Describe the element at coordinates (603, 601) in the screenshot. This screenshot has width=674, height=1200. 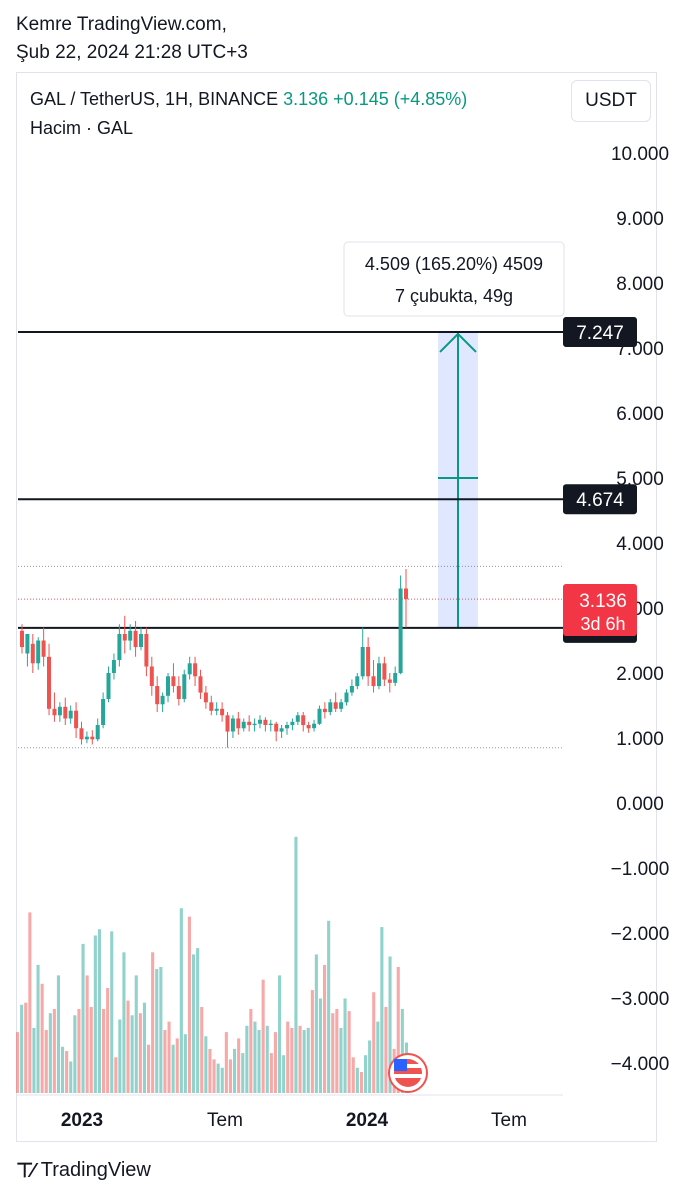
I see `last-price-tag-value: 3.136` at that location.